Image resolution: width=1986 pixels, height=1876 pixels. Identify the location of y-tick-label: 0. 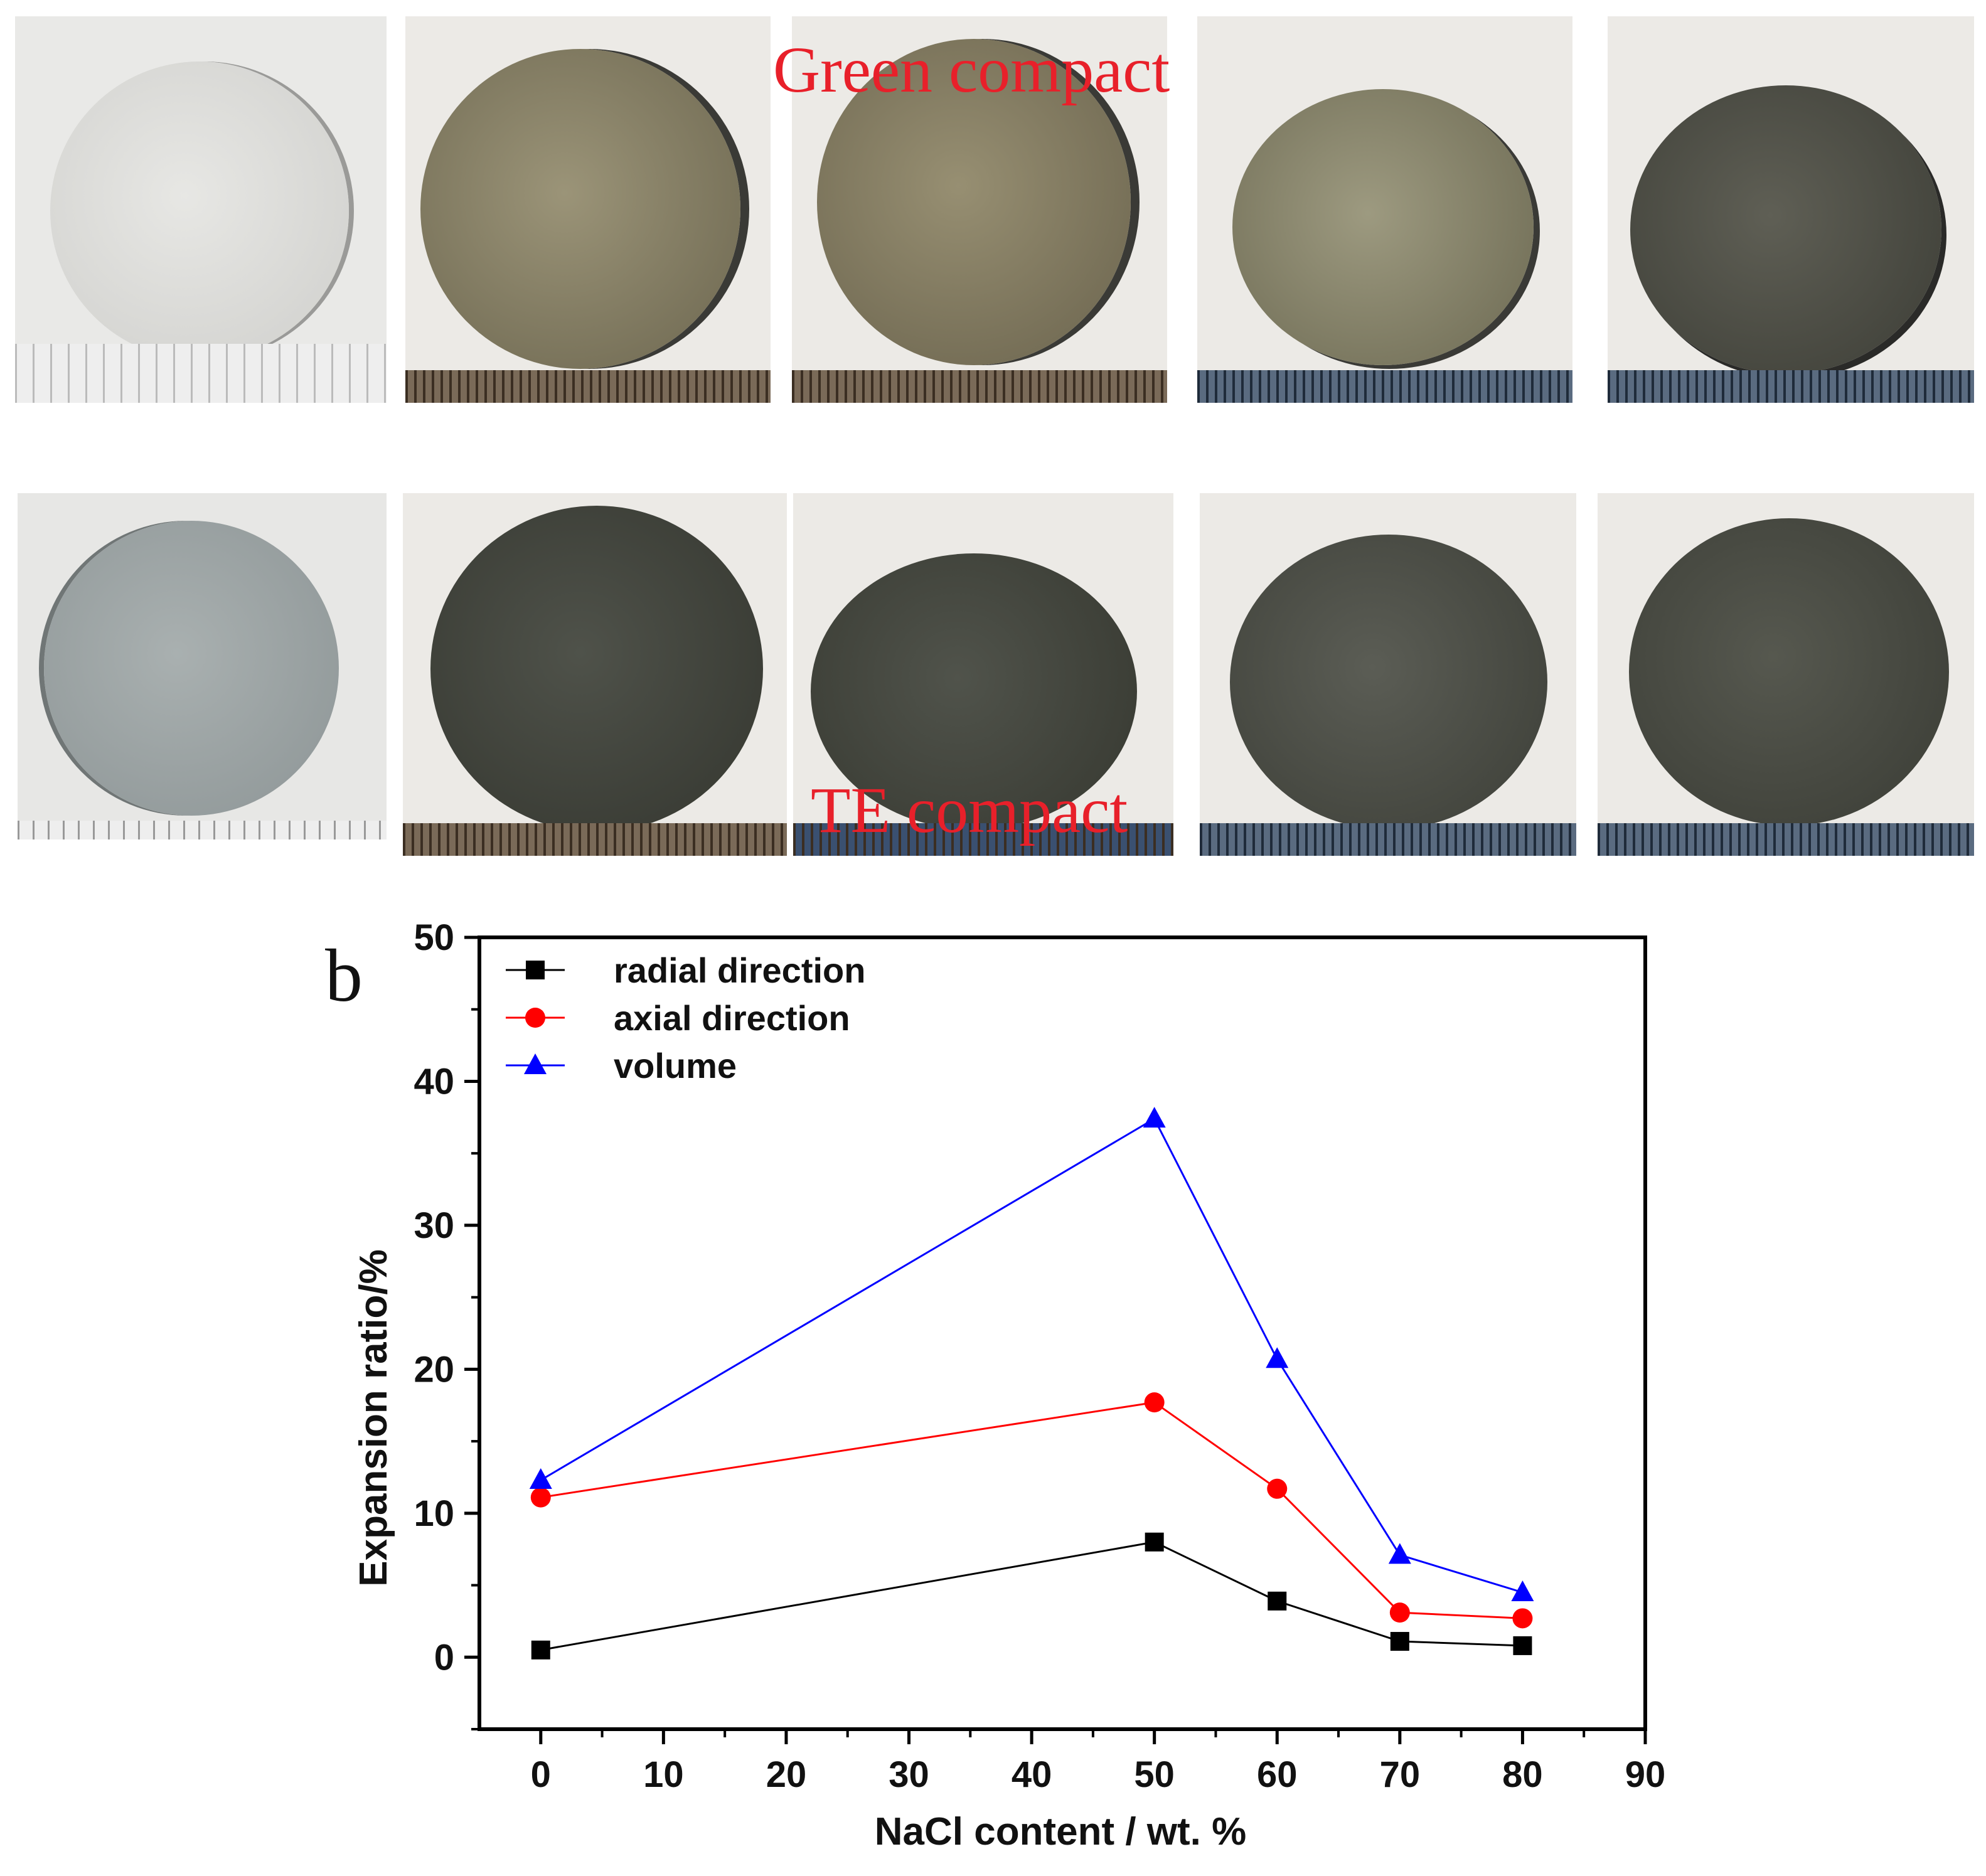
(444, 1657).